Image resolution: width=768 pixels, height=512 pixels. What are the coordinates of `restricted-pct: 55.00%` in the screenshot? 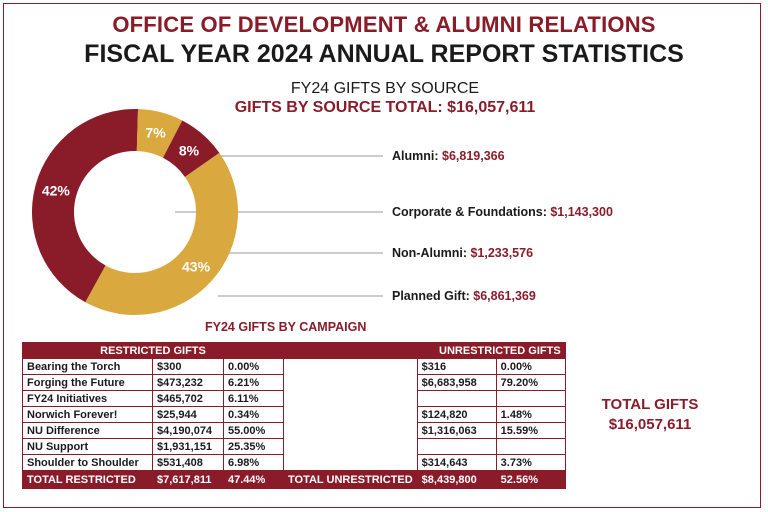 It's located at (253, 430).